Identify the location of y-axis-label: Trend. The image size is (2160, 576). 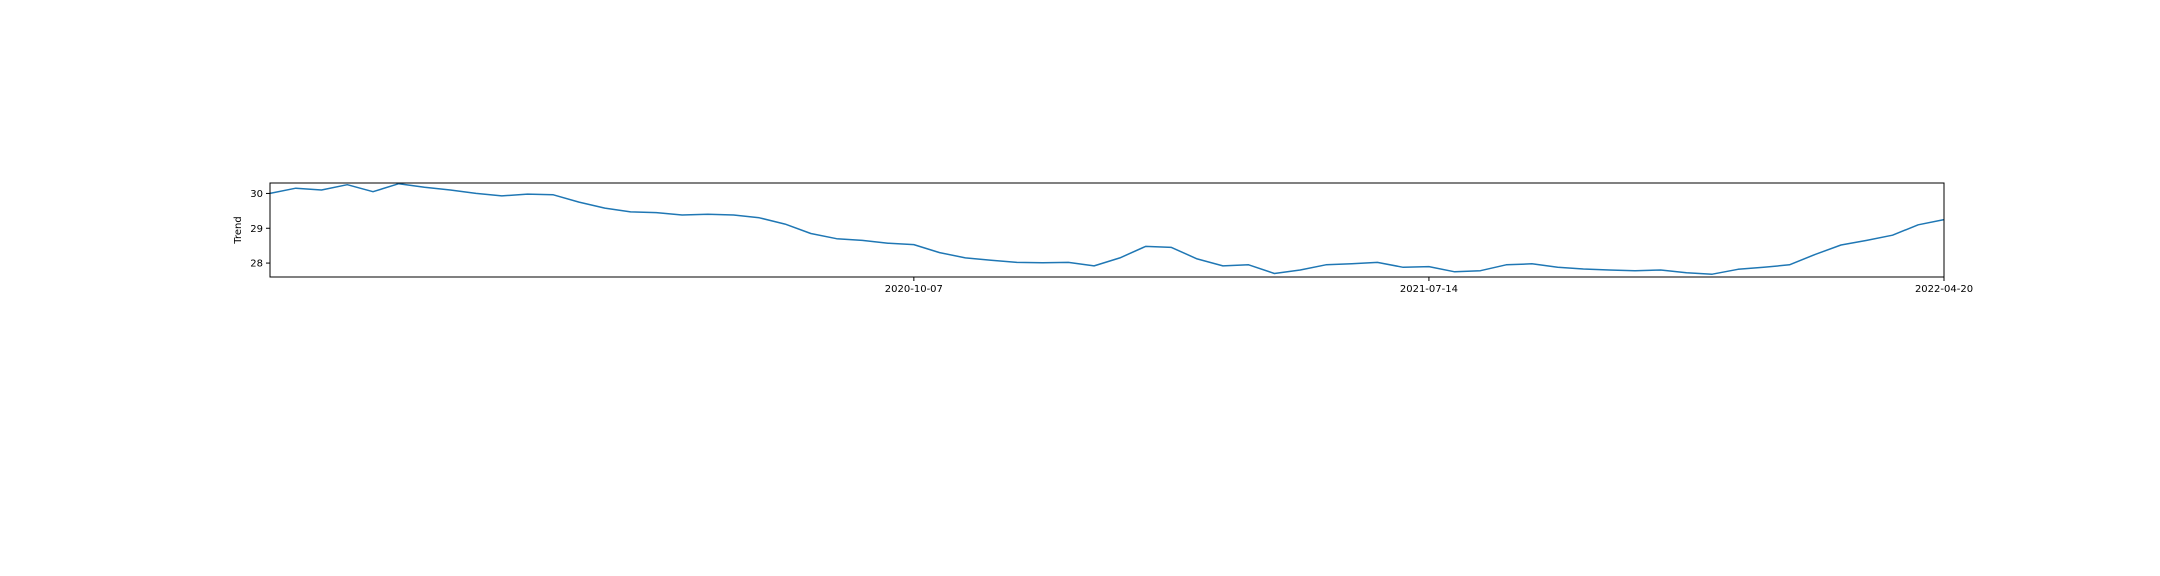
(238, 230).